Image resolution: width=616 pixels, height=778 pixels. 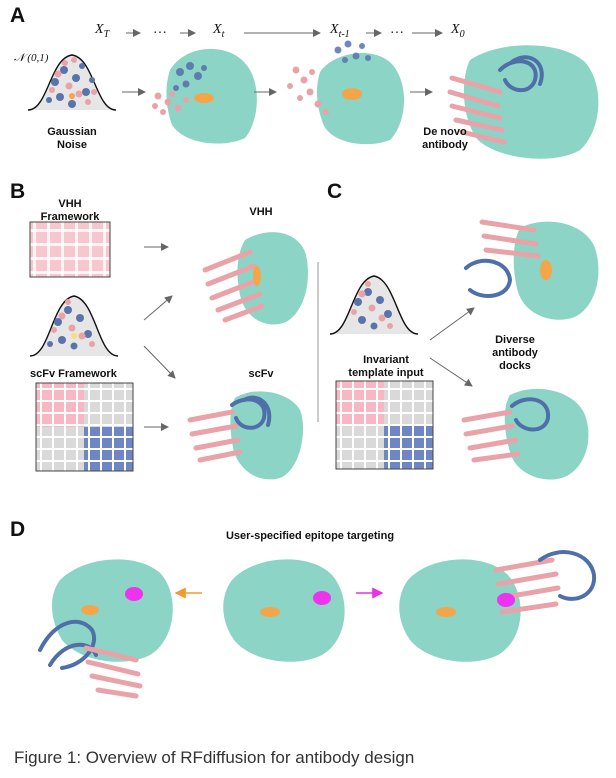 What do you see at coordinates (70, 249) in the screenshot?
I see `vhh-framework-matrix` at bounding box center [70, 249].